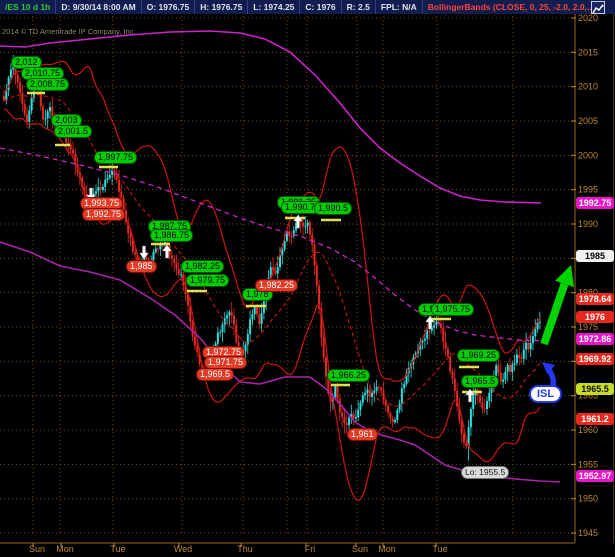 This screenshot has width=615, height=557. What do you see at coordinates (595, 317) in the screenshot?
I see `axis-price-bubble: 1976` at bounding box center [595, 317].